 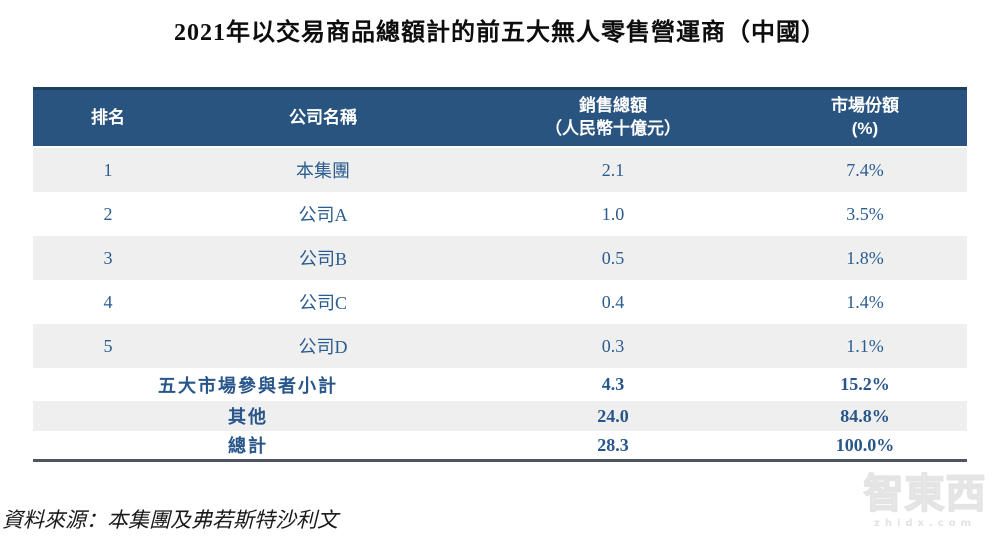 What do you see at coordinates (865, 346) in the screenshot?
I see `share-cell: 1.1%` at bounding box center [865, 346].